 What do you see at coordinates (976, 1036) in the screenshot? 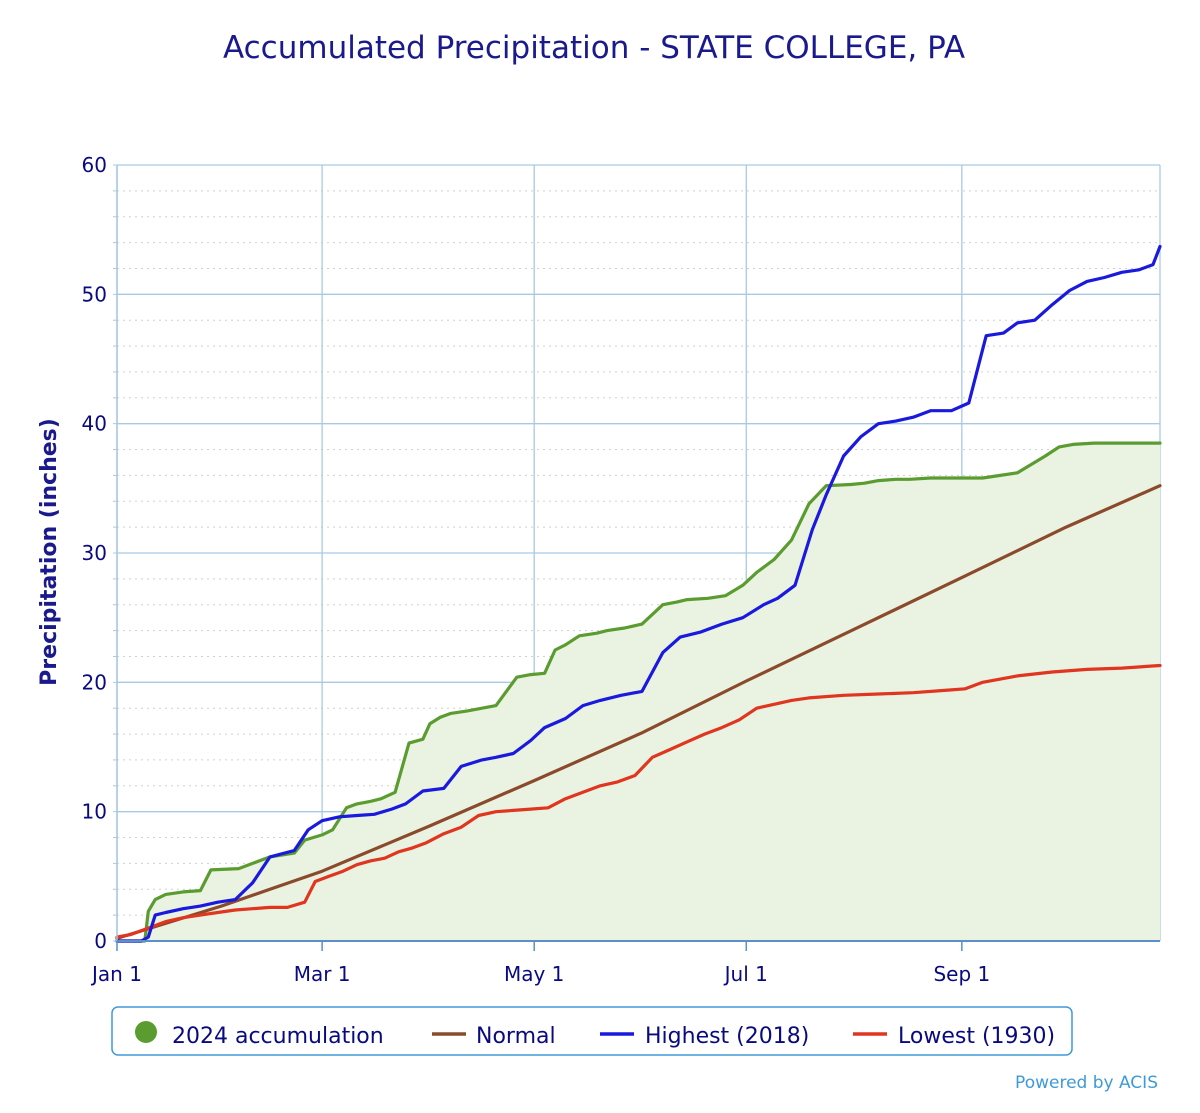
I see `legend-label-lowest: Lowest (1930)` at bounding box center [976, 1036].